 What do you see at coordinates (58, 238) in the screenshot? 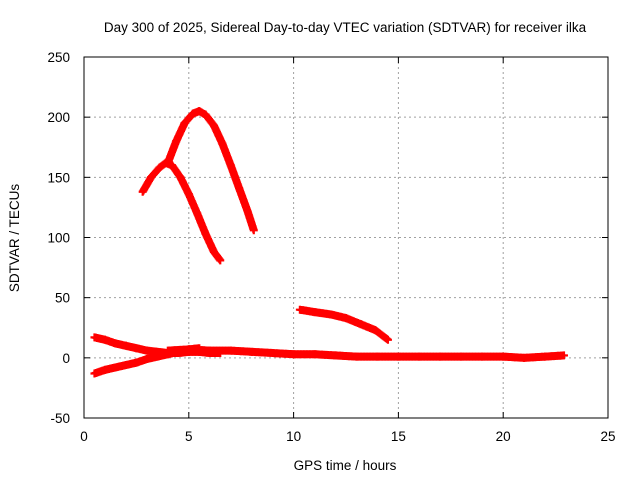
I see `y-tick-label: 100` at bounding box center [58, 238].